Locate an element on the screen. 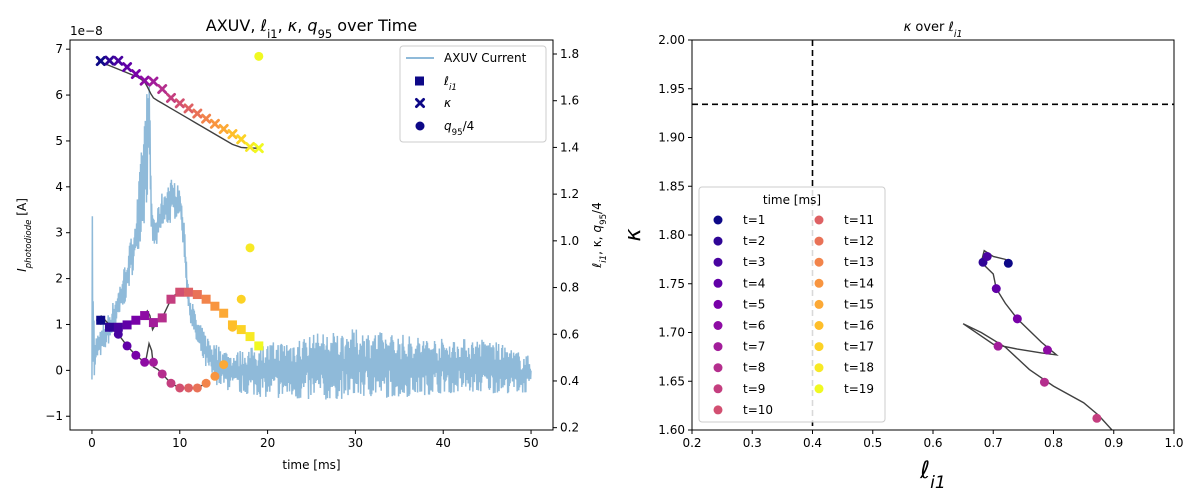  x-tick-label: 50 is located at coordinates (530, 443).